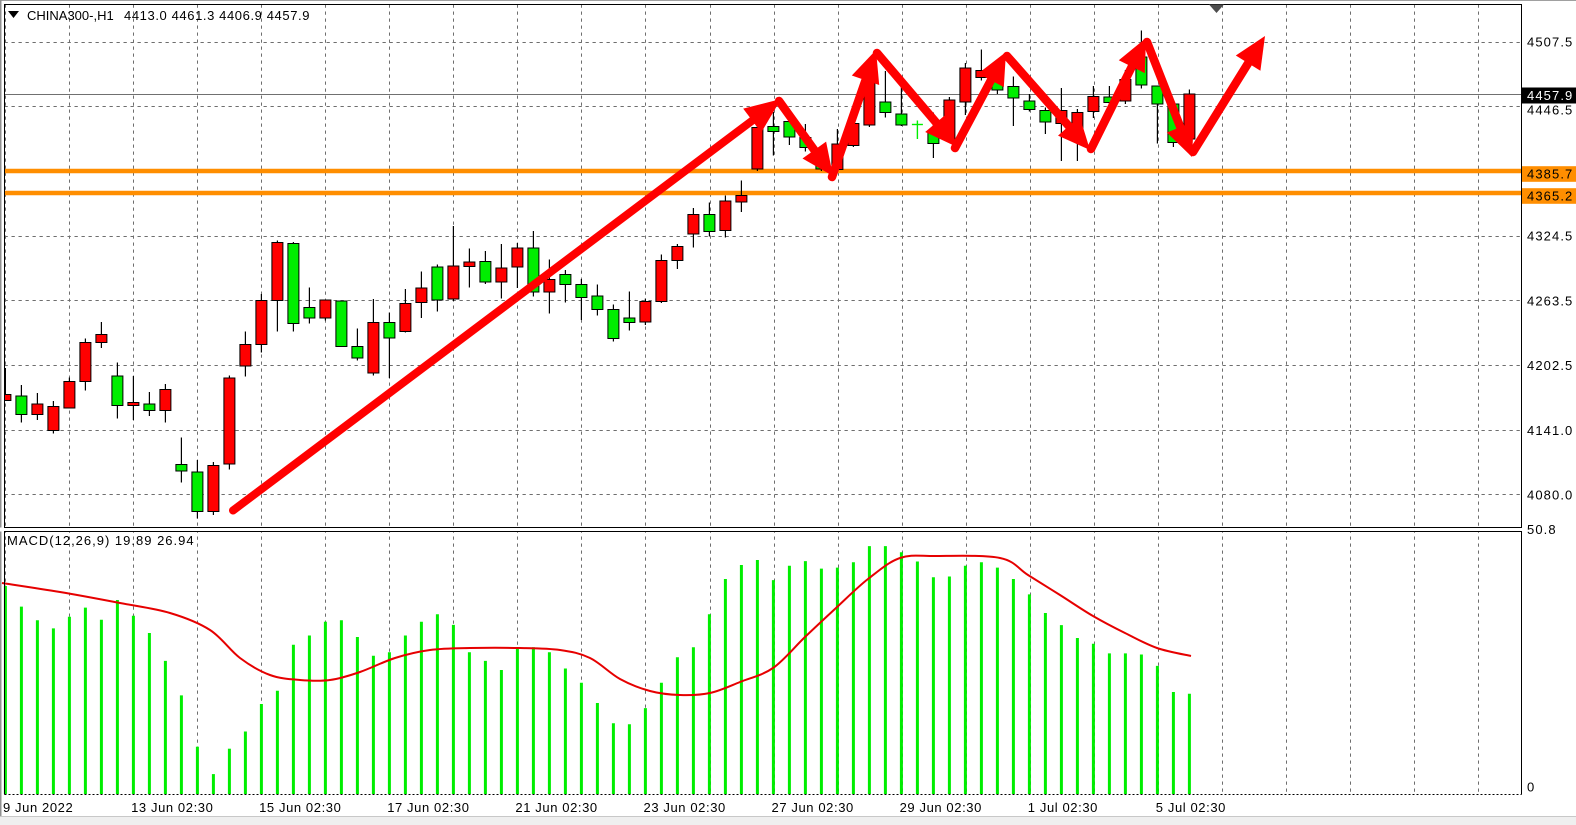  What do you see at coordinates (217, 15) in the screenshot?
I see `svg-text: 4413.0 4461.3 4406.9 4457.9` at bounding box center [217, 15].